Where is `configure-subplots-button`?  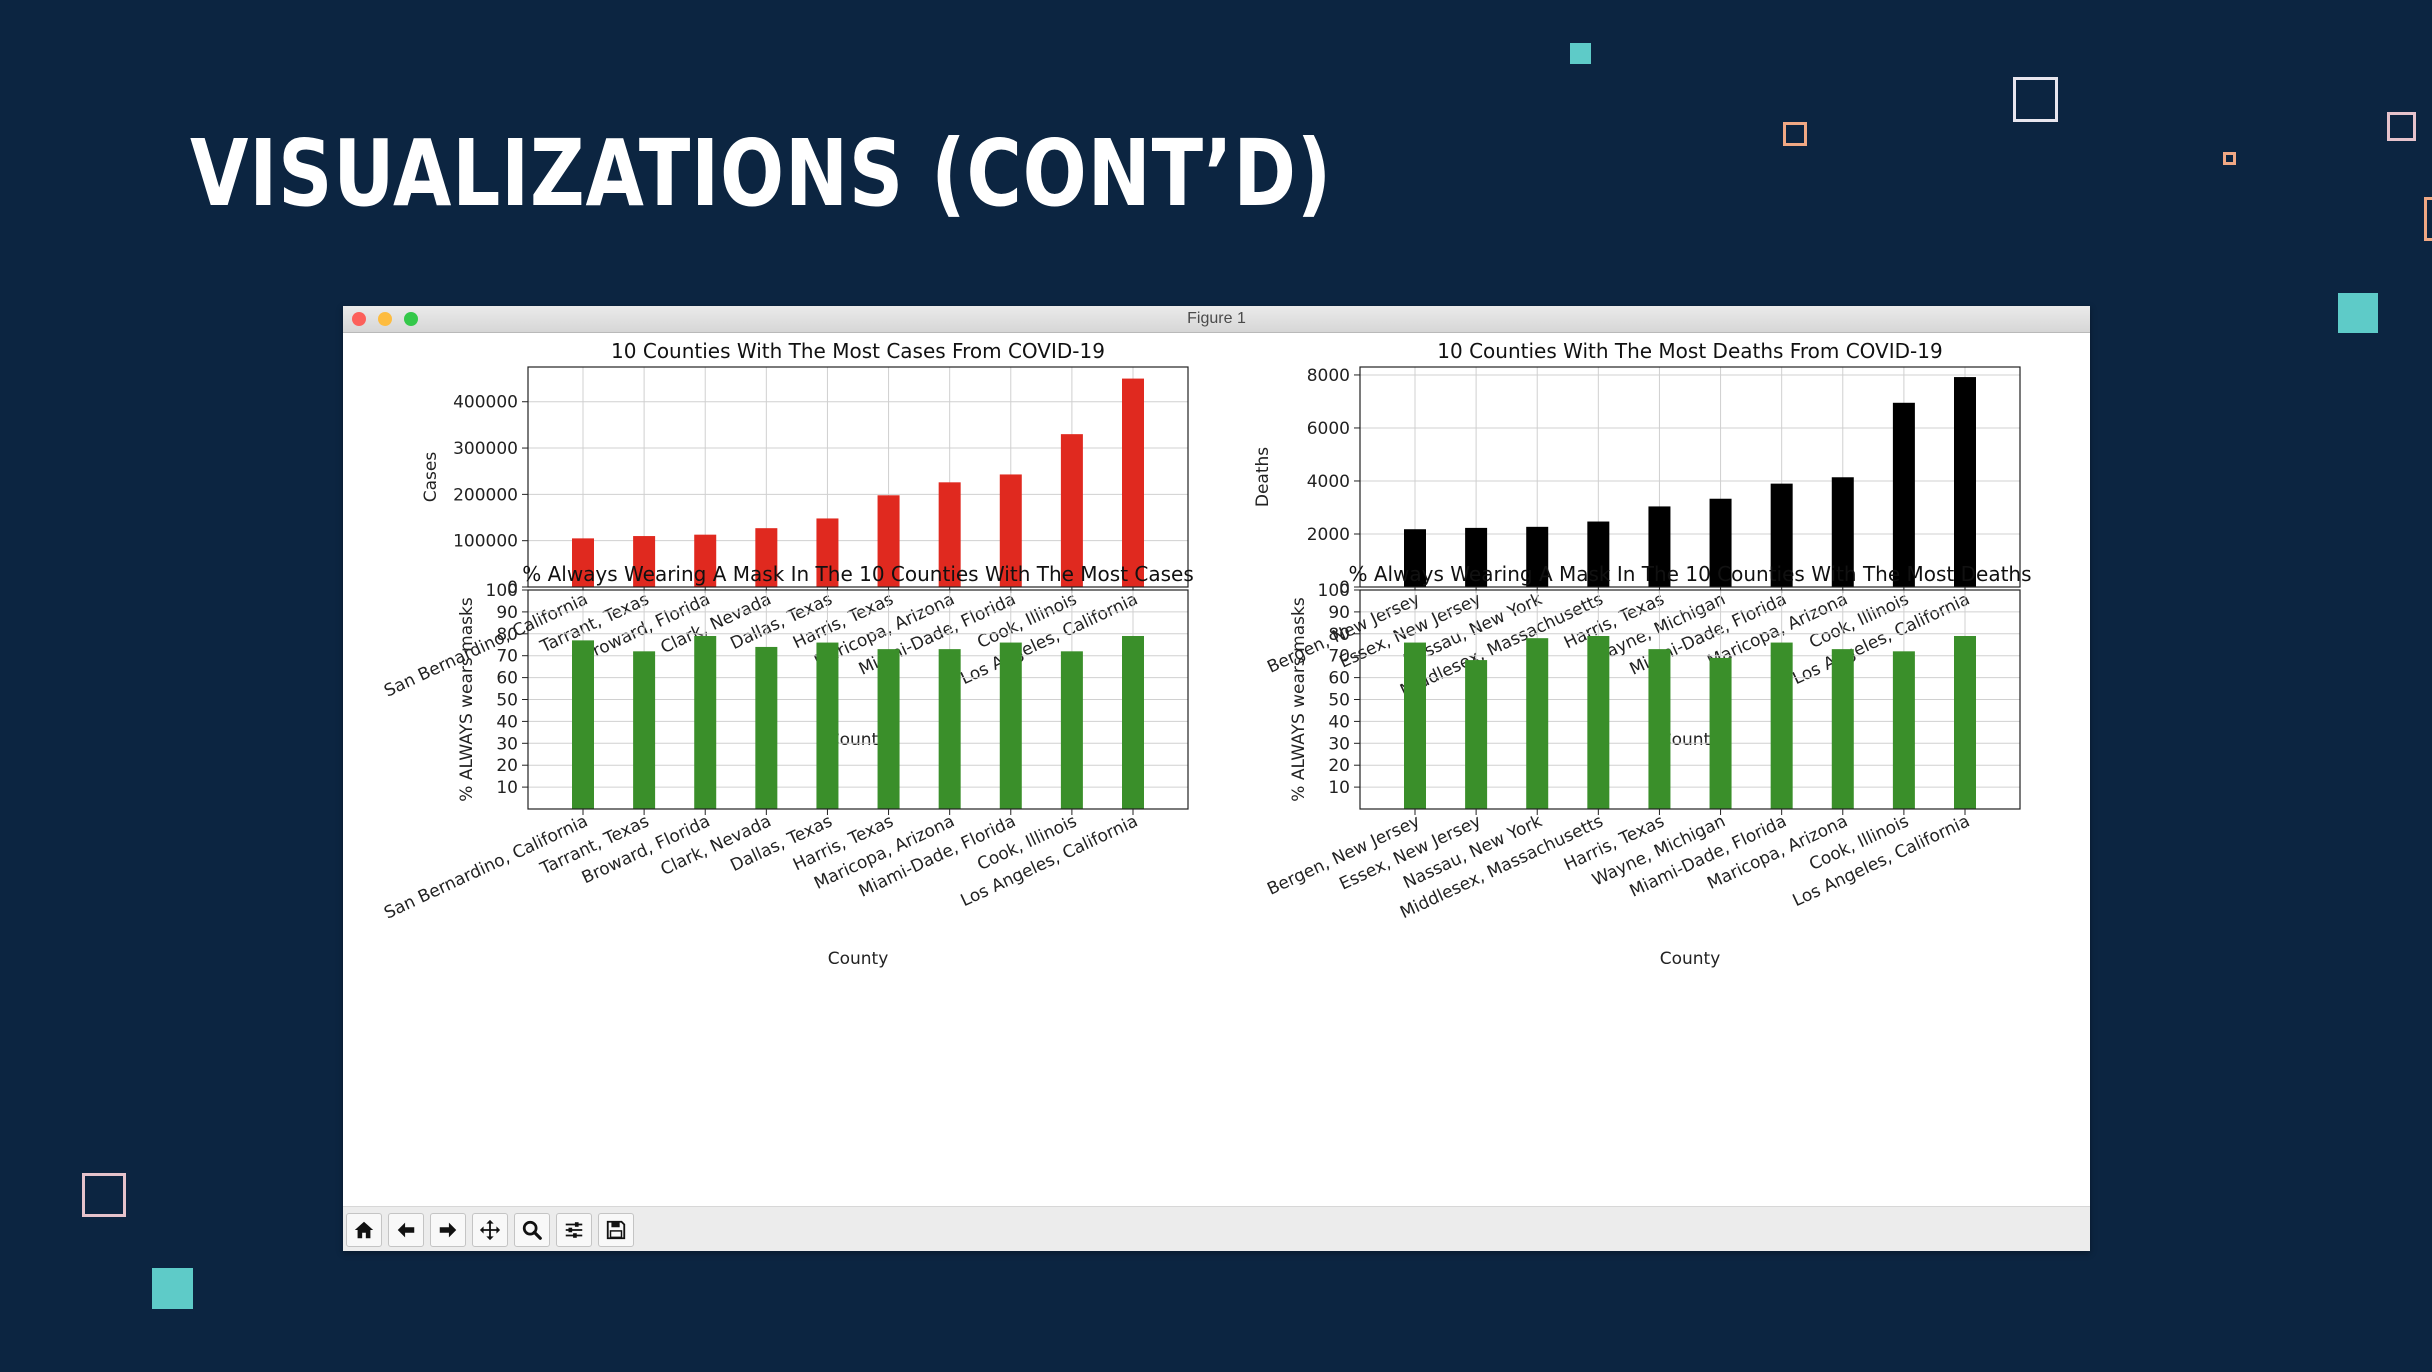
configure-subplots-button is located at coordinates (574, 1230).